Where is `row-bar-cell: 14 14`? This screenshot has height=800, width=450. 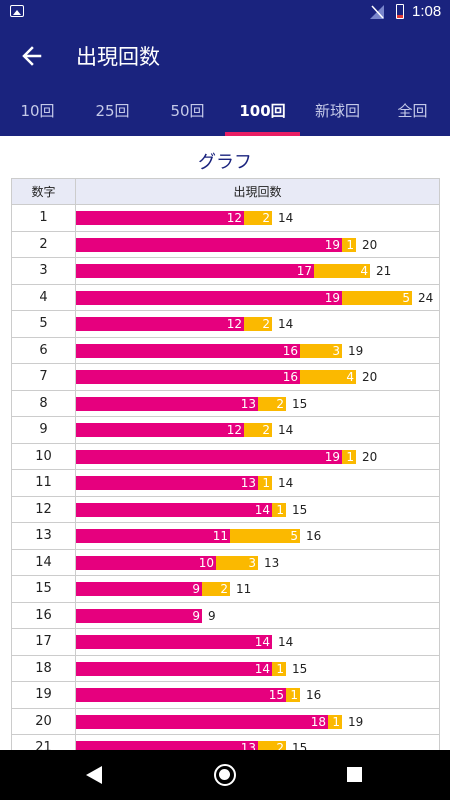 row-bar-cell: 14 14 is located at coordinates (257, 642).